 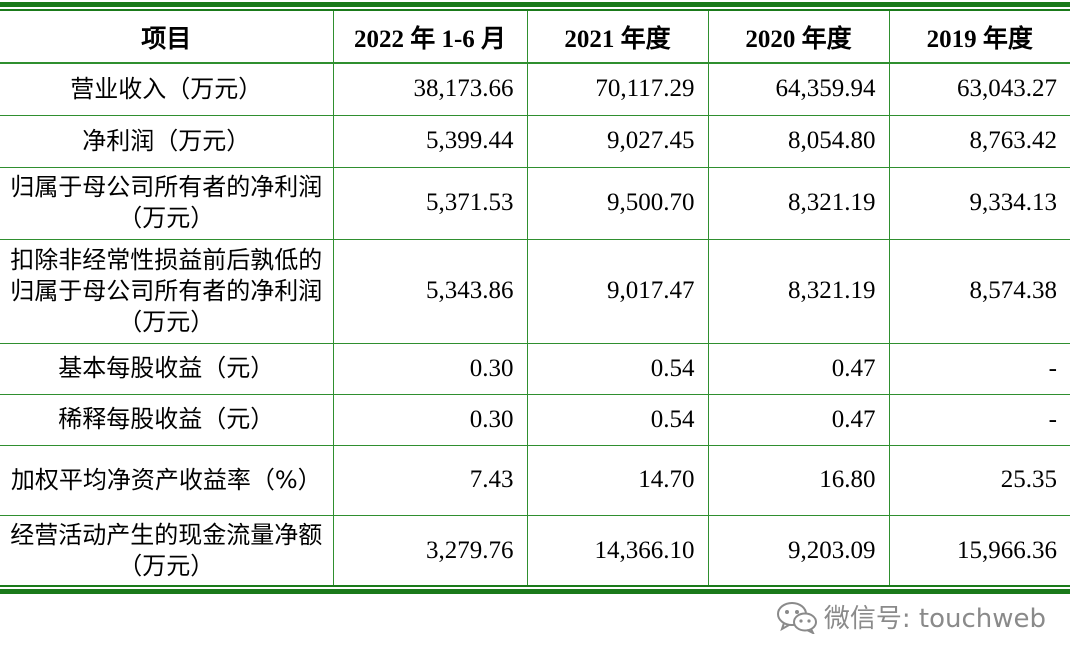 What do you see at coordinates (429, 550) in the screenshot?
I see `cell-value: 3,279.76` at bounding box center [429, 550].